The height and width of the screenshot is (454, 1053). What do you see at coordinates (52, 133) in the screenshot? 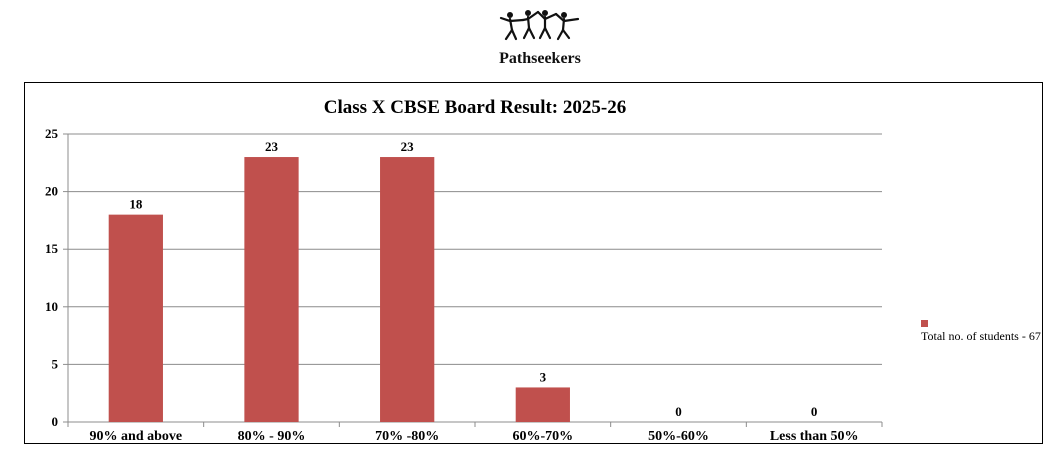
I see `y-tick-label: 25` at bounding box center [52, 133].